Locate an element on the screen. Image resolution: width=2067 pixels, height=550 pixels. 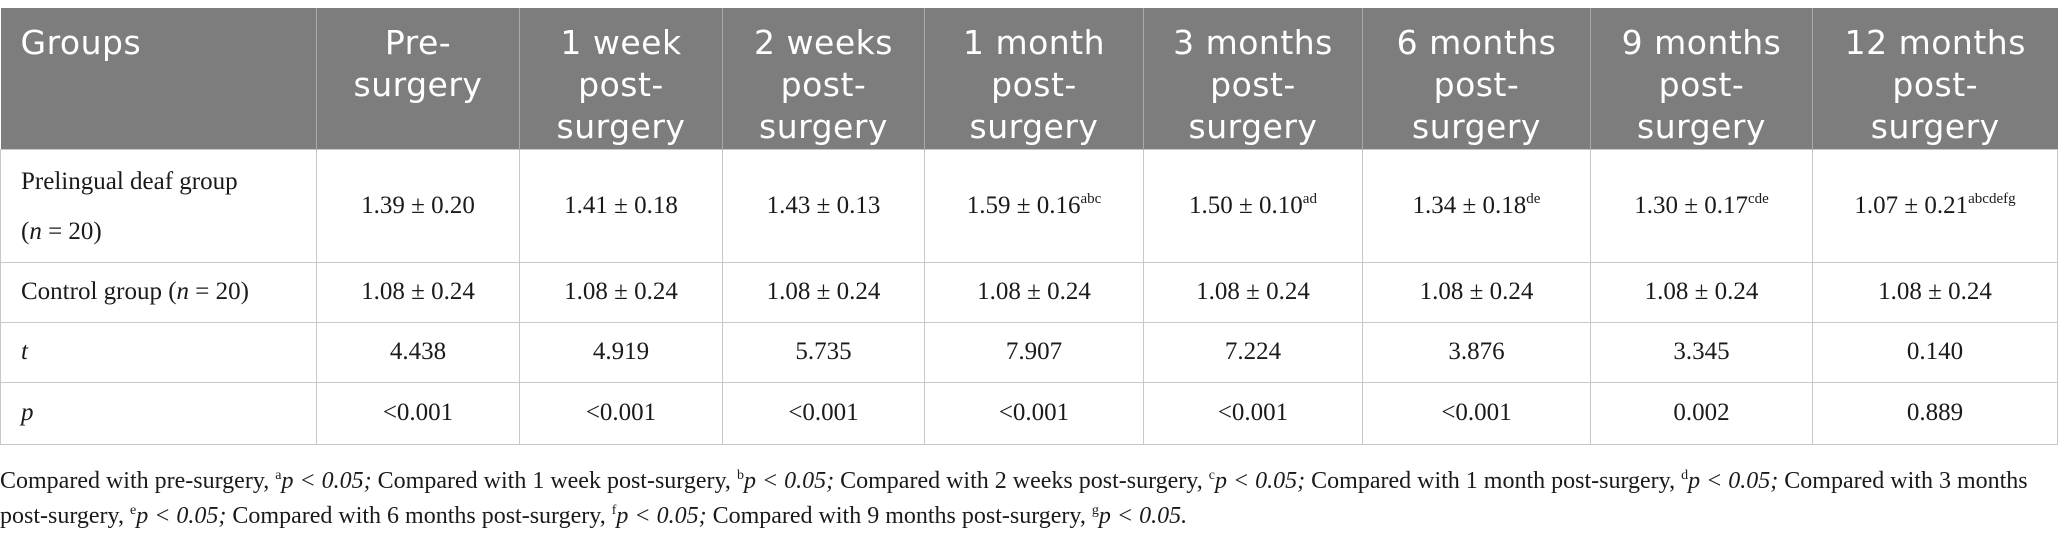
col-header-pre-surgery: Pre-surgery is located at coordinates (418, 78).